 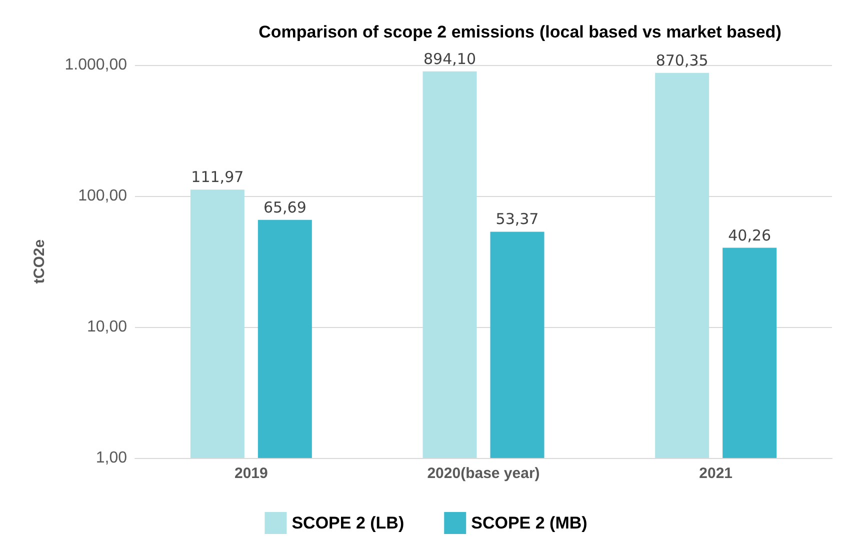 I want to click on y-tick-label: 10,00, so click(x=107, y=327).